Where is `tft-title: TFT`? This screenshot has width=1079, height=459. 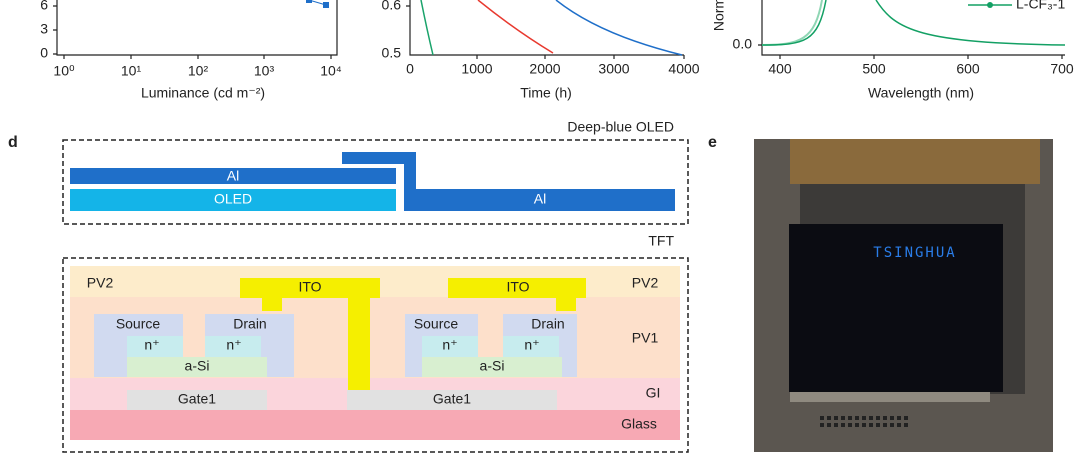 tft-title: TFT is located at coordinates (661, 241).